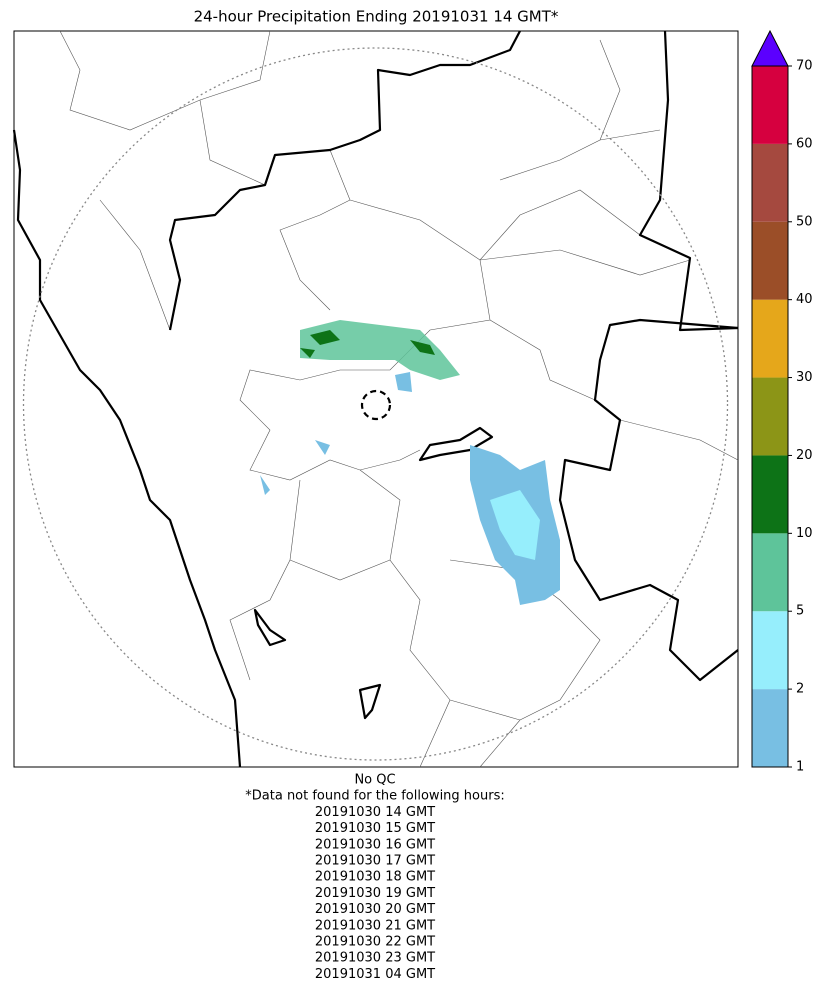  I want to click on tick-label: 10, so click(804, 533).